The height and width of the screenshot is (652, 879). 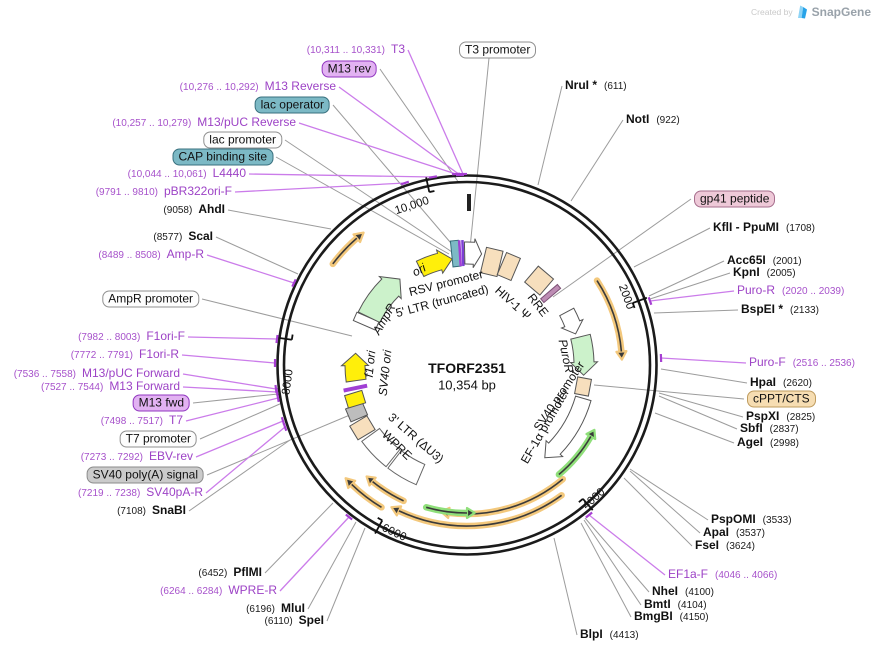 I want to click on callout-pos: (2998), so click(x=784, y=443).